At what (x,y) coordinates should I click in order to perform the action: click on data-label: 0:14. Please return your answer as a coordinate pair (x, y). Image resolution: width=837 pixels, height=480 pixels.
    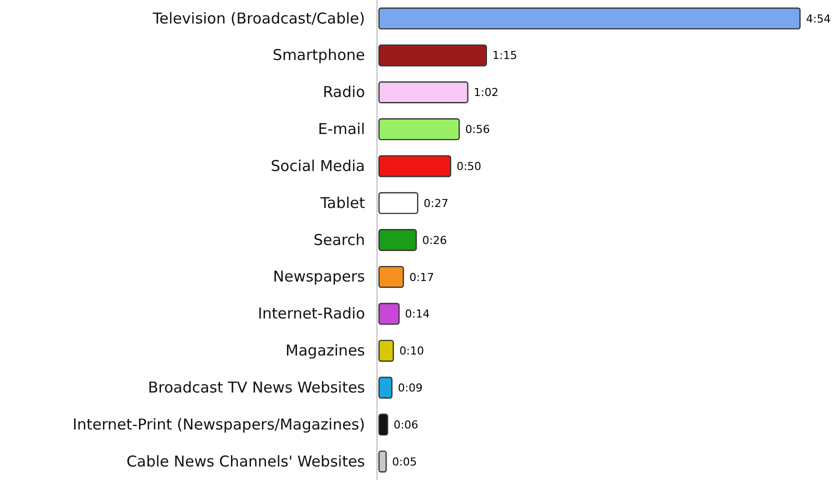
    Looking at the image, I should click on (417, 314).